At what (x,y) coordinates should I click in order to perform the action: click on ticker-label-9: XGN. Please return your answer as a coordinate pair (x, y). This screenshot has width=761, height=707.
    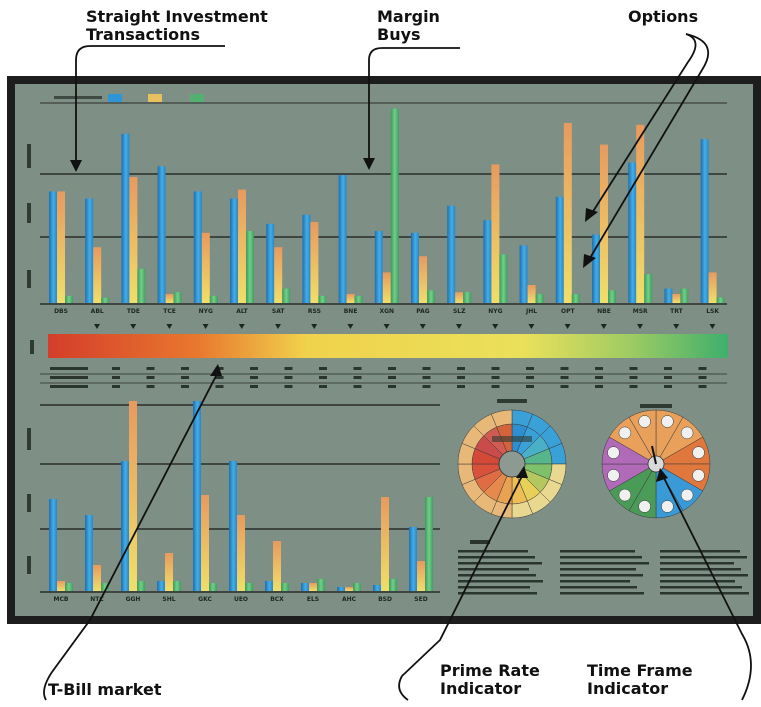
    Looking at the image, I should click on (387, 311).